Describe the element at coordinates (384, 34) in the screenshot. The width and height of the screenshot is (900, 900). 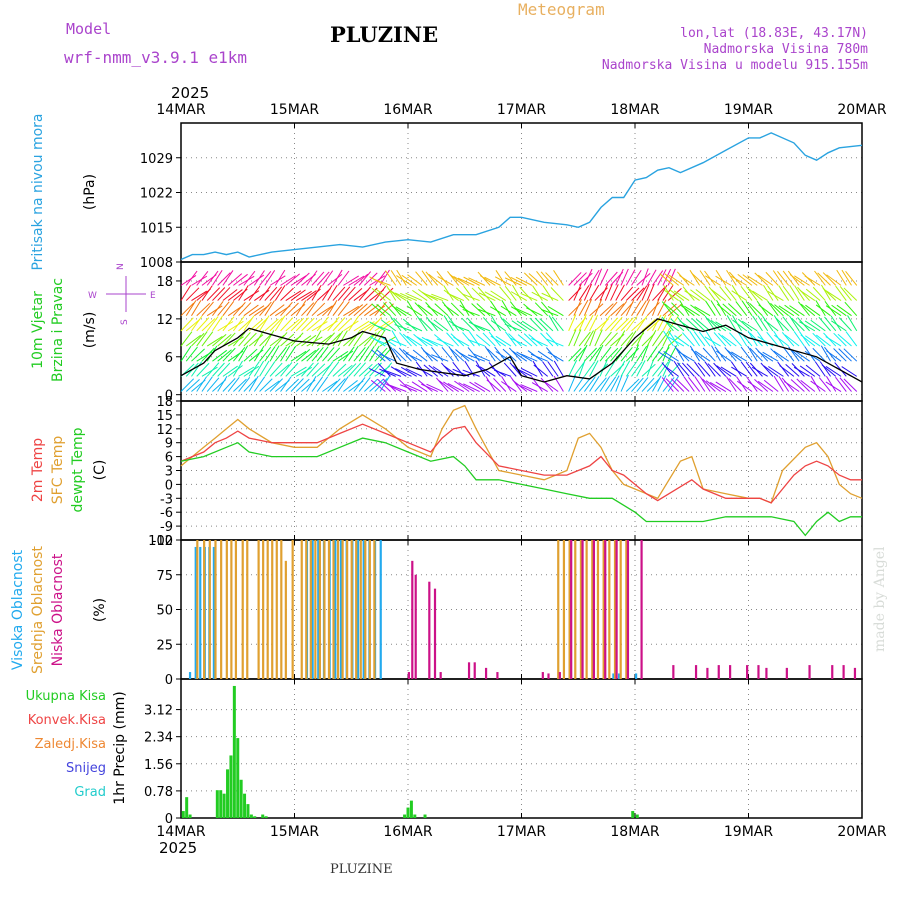
I see `station-title: PLUZINE` at that location.